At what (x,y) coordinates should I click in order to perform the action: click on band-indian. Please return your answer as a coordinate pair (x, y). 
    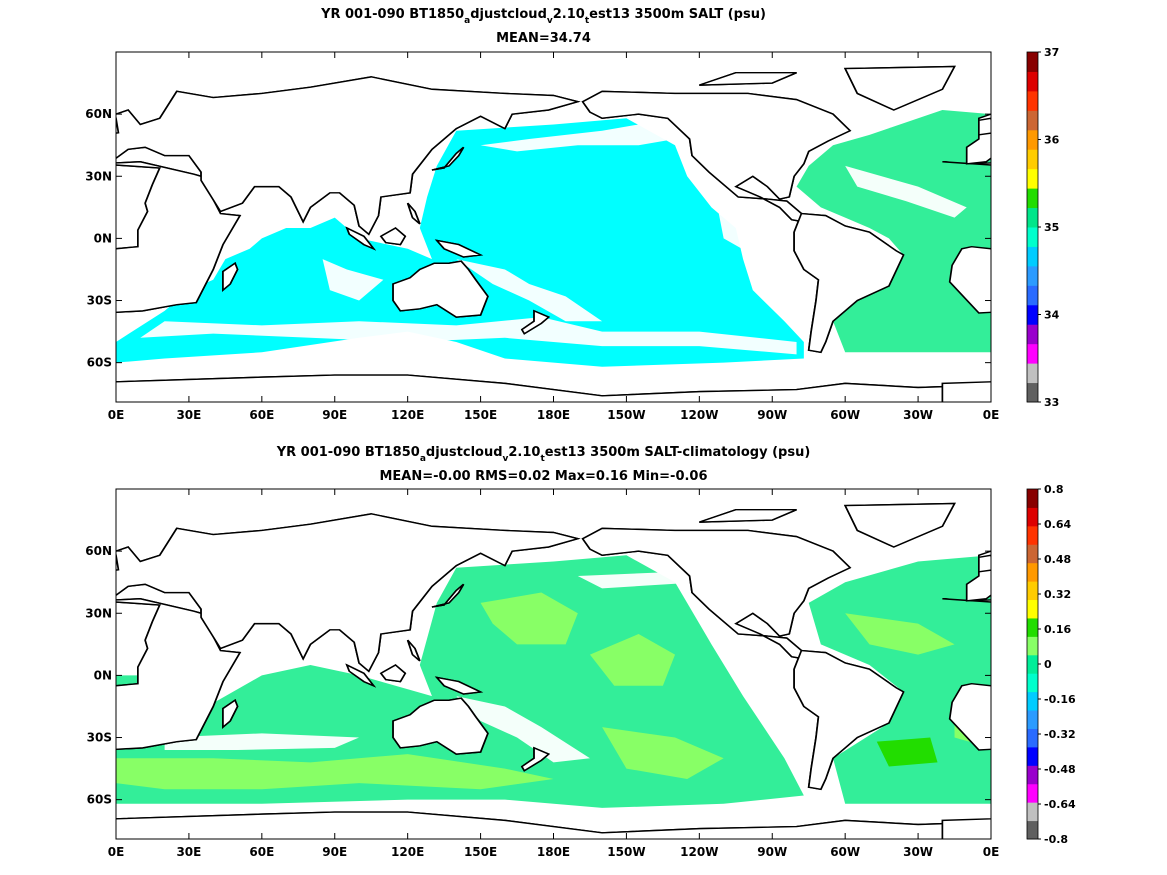
    Looking at the image, I should click on (353, 280).